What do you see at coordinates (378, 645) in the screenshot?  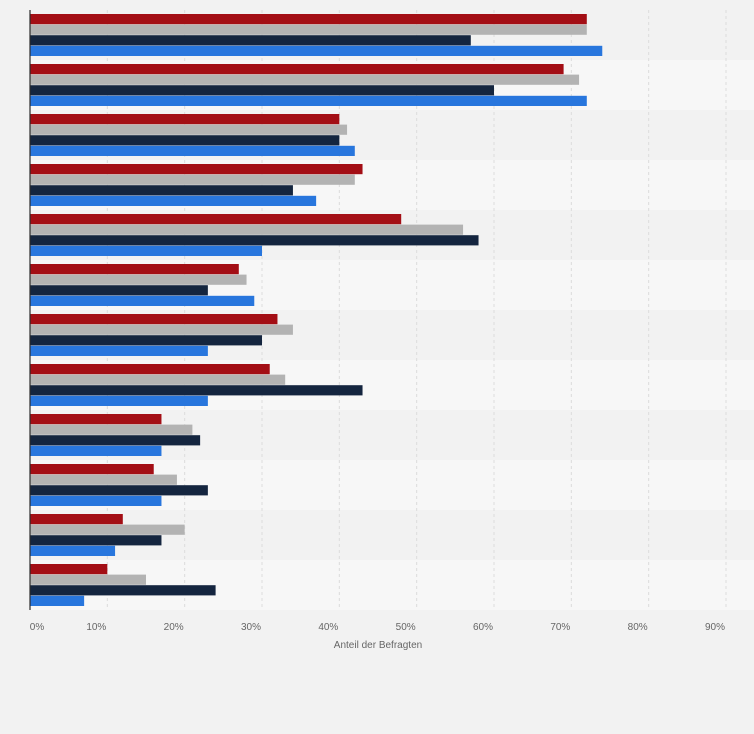 I see `x-axis-label: Anteil der Befragten` at bounding box center [378, 645].